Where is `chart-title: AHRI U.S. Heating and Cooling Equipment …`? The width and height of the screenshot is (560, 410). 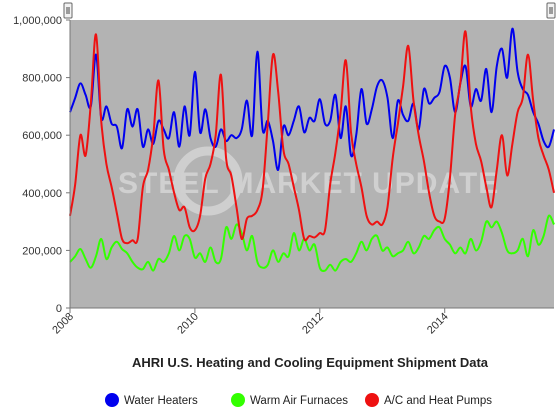 chart-title: AHRI U.S. Heating and Cooling Equipment … is located at coordinates (310, 362).